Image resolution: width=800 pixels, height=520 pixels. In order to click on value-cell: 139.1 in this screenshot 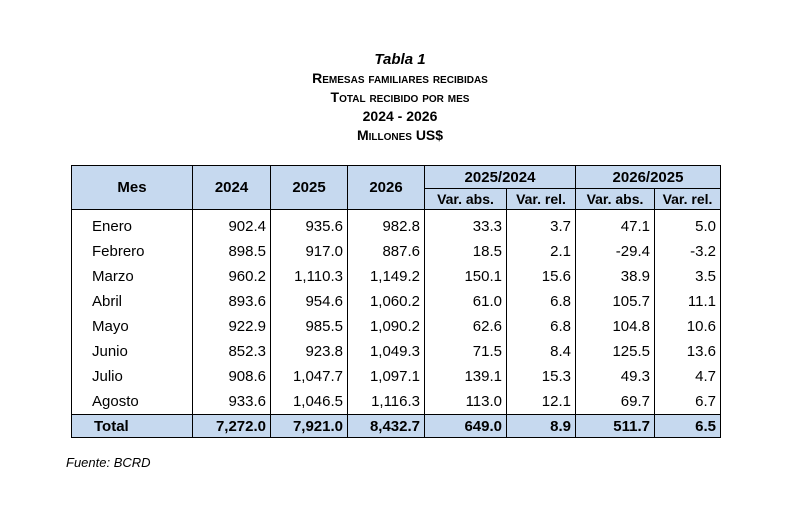, I will do `click(465, 376)`.